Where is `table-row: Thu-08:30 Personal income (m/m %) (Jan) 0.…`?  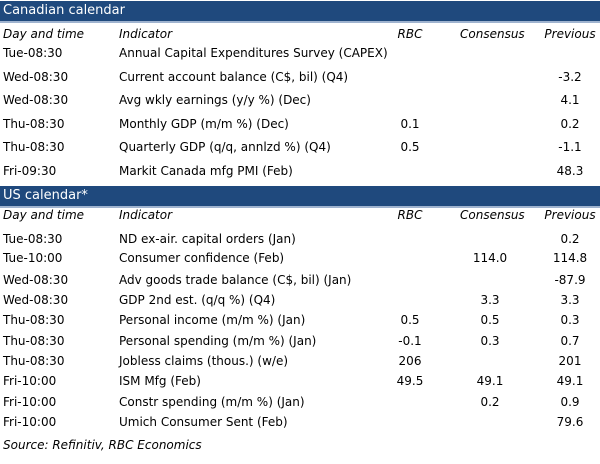 table-row: Thu-08:30 Personal income (m/m %) (Jan) 0.… is located at coordinates (300, 320).